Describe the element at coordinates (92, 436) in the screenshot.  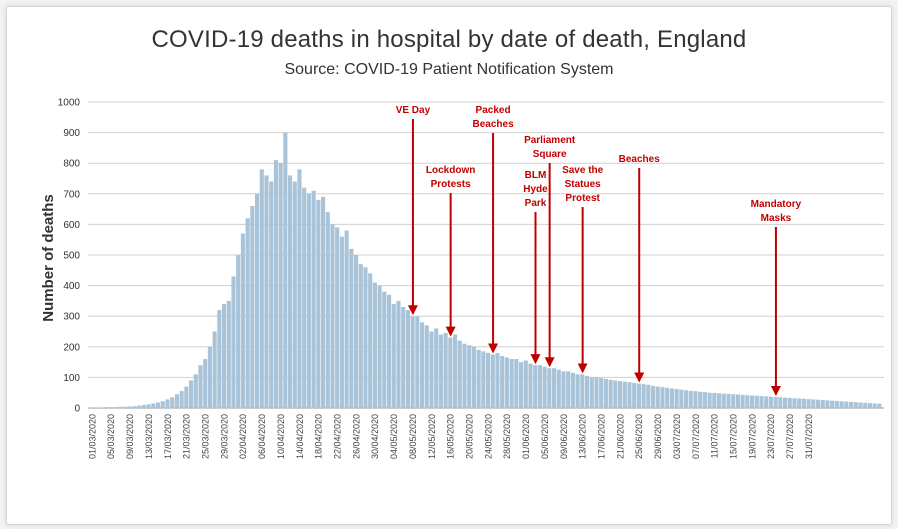
I see `x-tick-label: 01/03/2020` at that location.